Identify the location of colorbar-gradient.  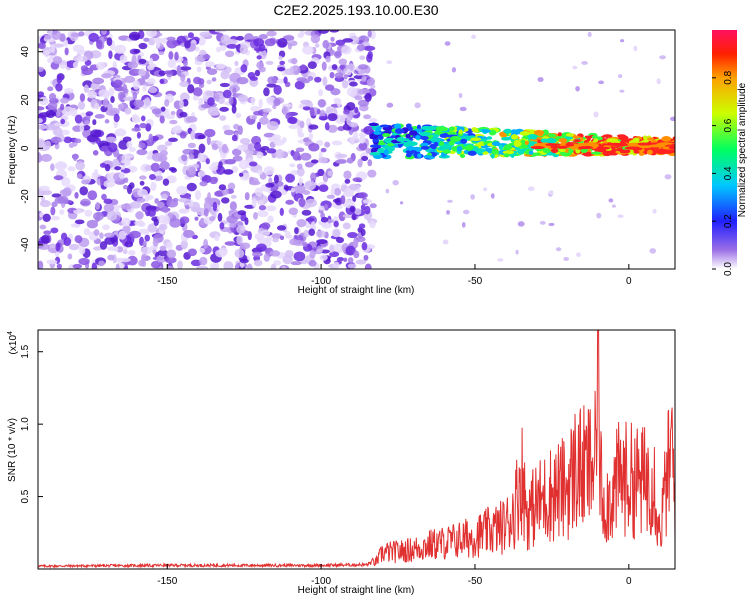
(724, 149).